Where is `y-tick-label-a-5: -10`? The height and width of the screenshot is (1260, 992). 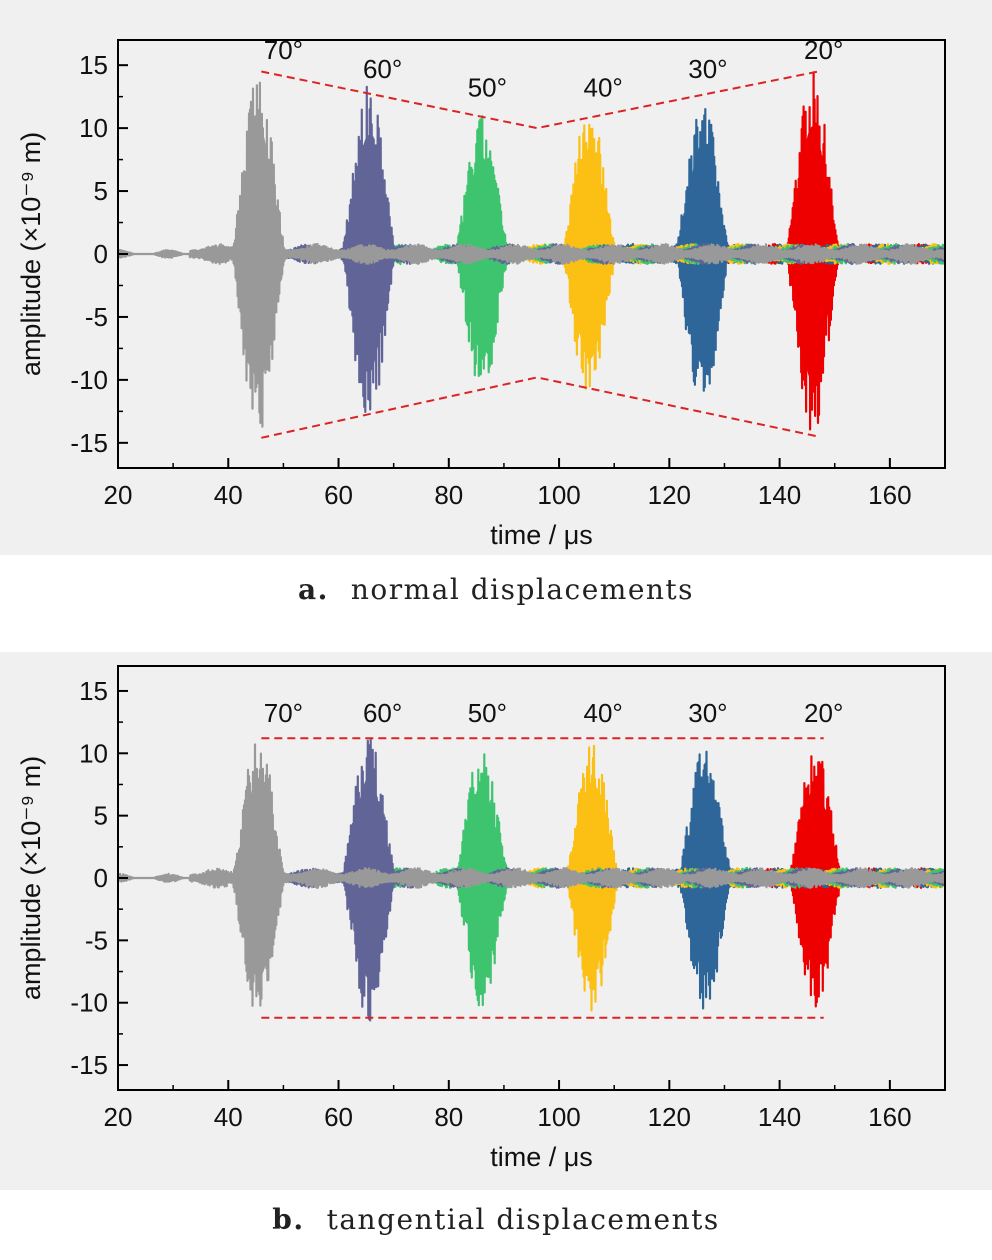
y-tick-label-a-5: -10 is located at coordinates (89, 380).